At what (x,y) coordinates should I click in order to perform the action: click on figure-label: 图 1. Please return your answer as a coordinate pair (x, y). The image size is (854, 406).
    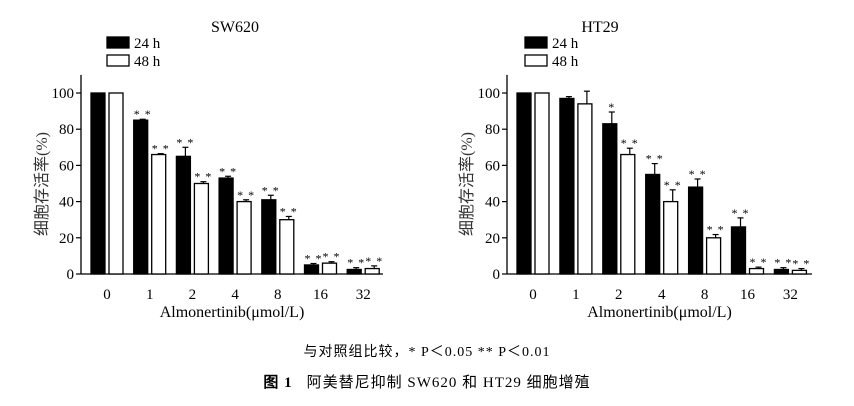
    Looking at the image, I should click on (278, 383).